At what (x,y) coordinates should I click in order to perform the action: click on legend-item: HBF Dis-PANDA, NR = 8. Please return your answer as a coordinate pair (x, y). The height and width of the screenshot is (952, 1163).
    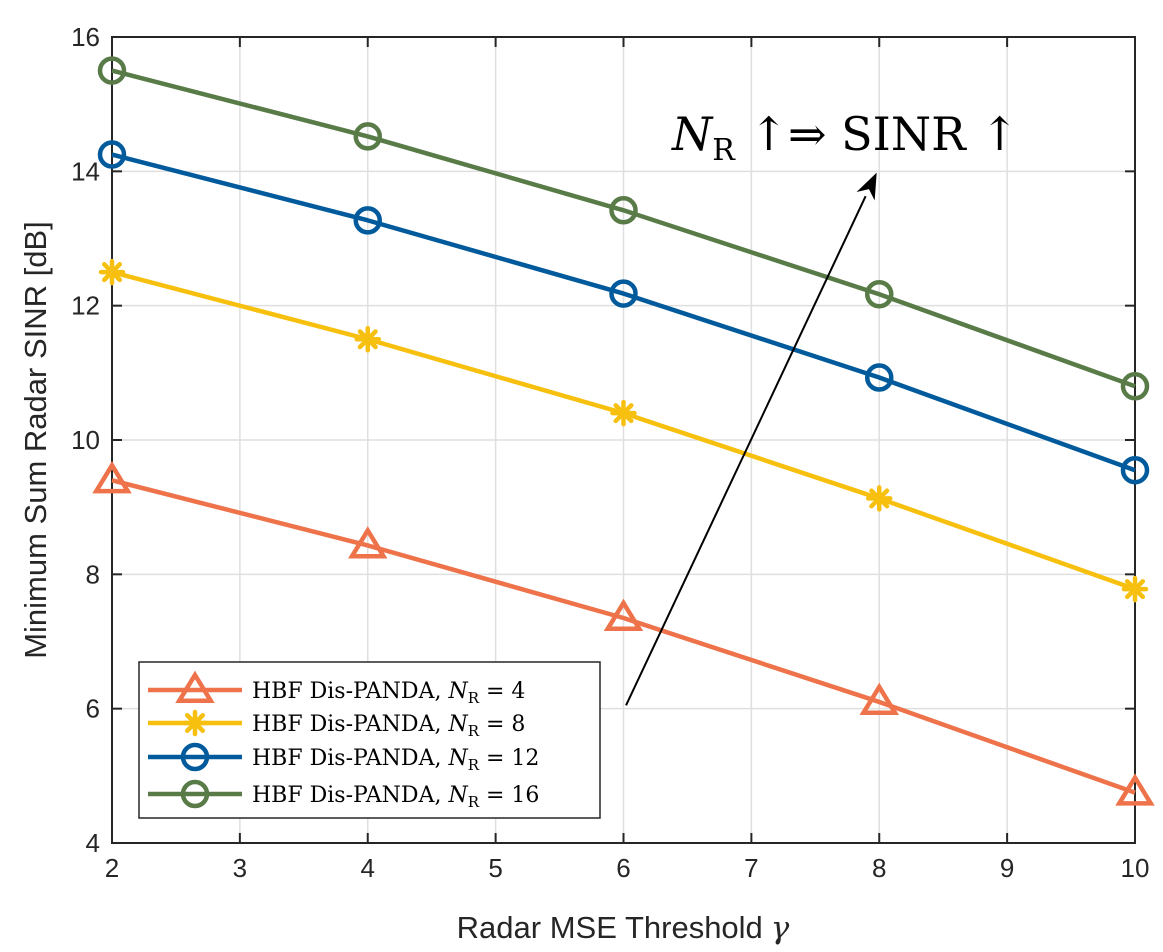
    Looking at the image, I should click on (336, 724).